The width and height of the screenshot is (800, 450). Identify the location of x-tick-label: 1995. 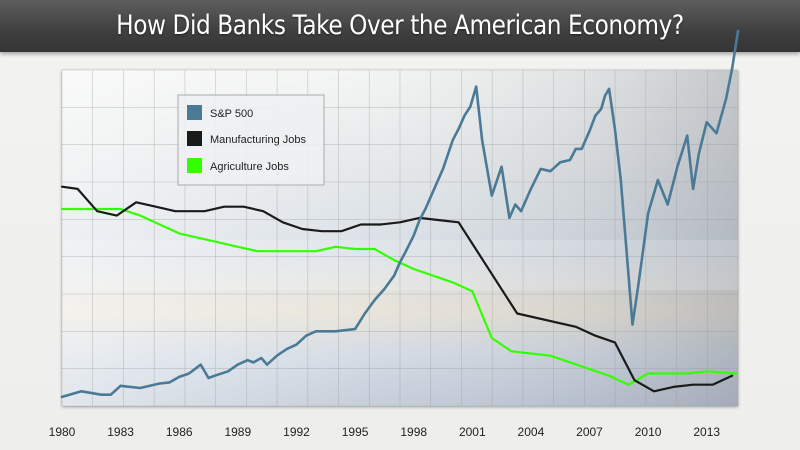
(355, 432).